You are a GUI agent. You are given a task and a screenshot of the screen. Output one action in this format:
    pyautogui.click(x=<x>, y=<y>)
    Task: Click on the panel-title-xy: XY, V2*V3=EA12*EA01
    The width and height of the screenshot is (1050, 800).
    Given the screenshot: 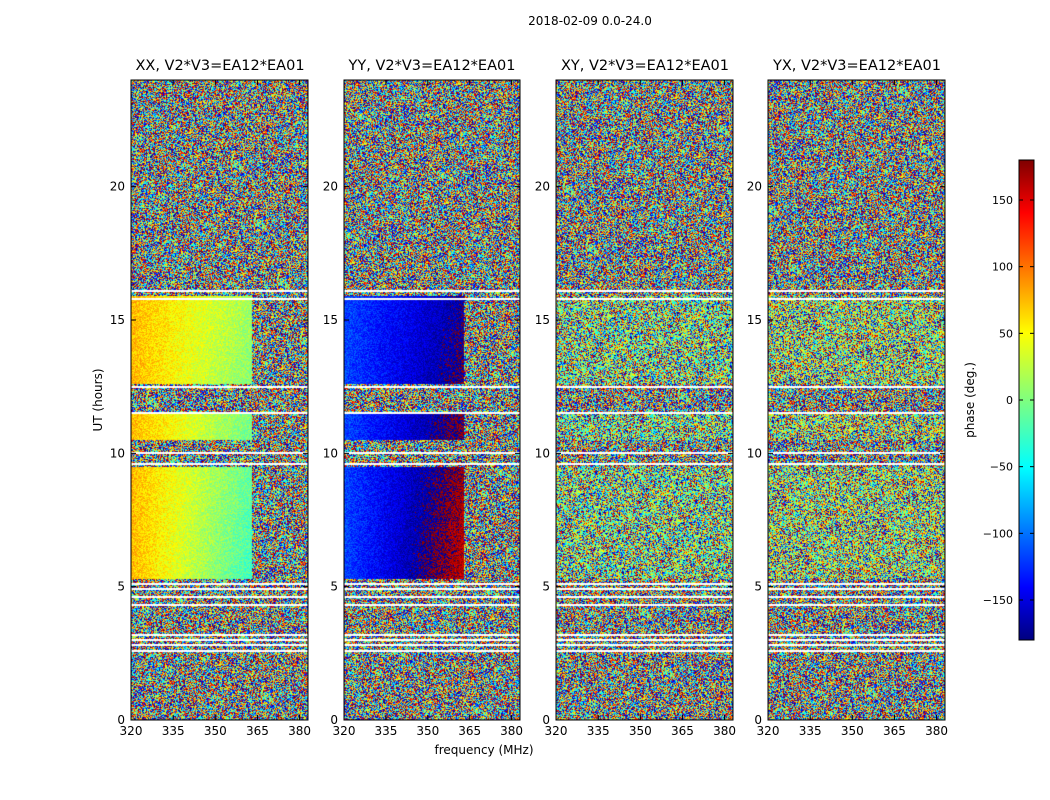 What is the action you would take?
    pyautogui.click(x=644, y=66)
    